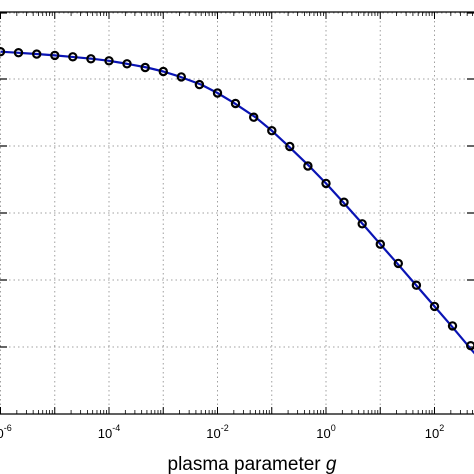 The image size is (474, 474). What do you see at coordinates (225, 428) in the screenshot?
I see `x-tick-exponent: -2` at bounding box center [225, 428].